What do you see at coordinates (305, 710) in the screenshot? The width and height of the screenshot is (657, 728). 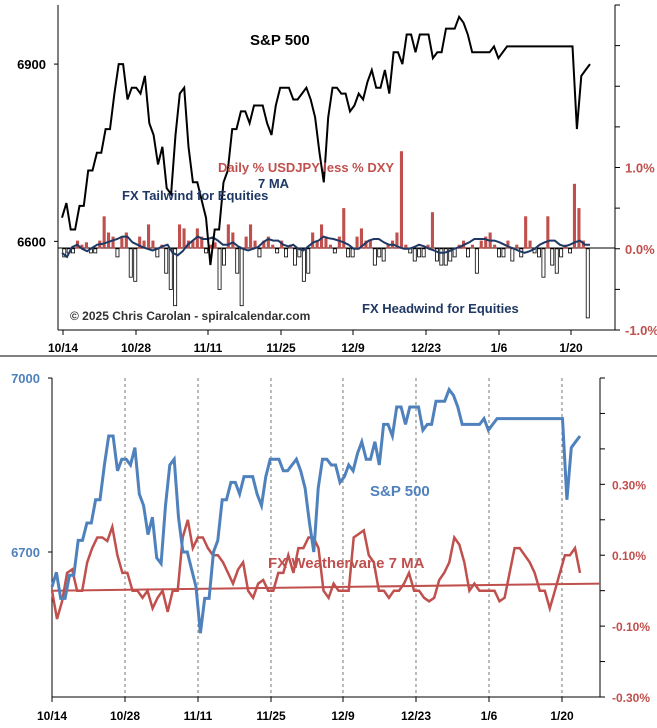 I see `bottom-x-ticks: 10/14 10/28 11/11 11/25 12/9 12/23 1/6 1/20` at bounding box center [305, 710].